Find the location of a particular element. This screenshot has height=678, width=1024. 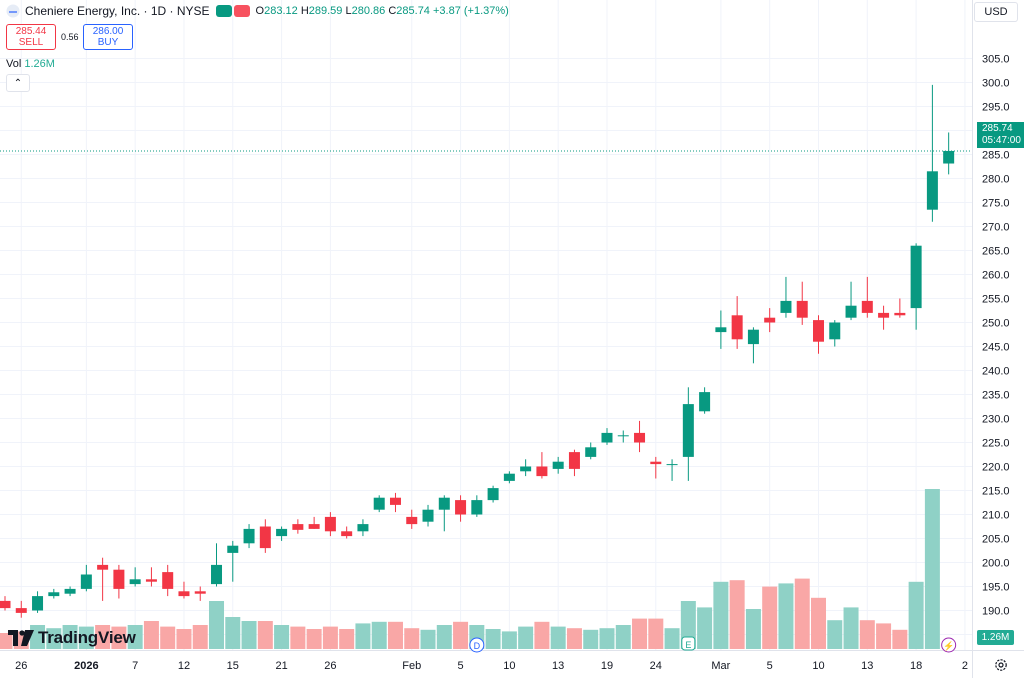

sell-button: 285.44 SELL is located at coordinates (31, 37).